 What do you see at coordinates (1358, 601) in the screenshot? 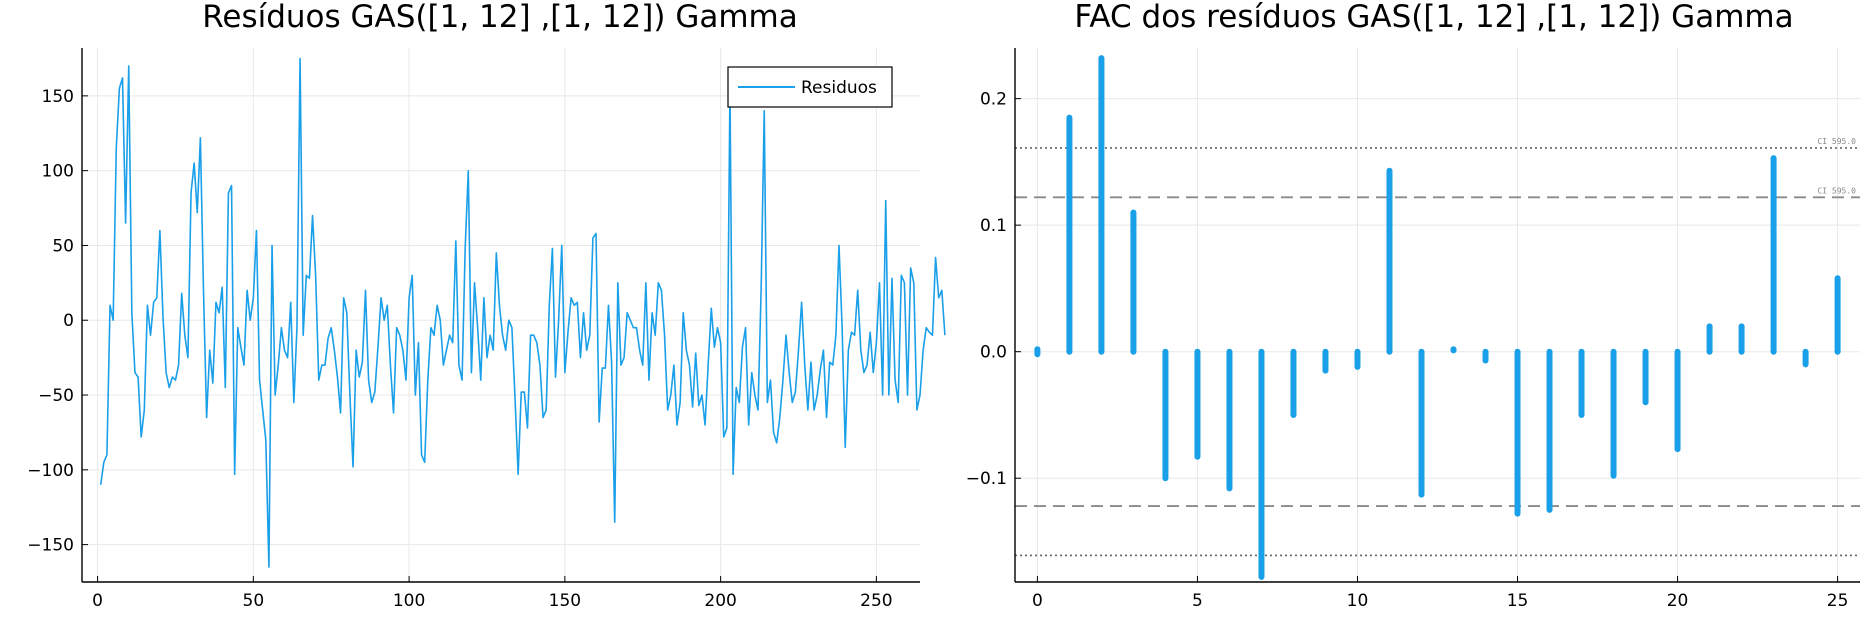
I see `x-tick-label: 10` at bounding box center [1358, 601].